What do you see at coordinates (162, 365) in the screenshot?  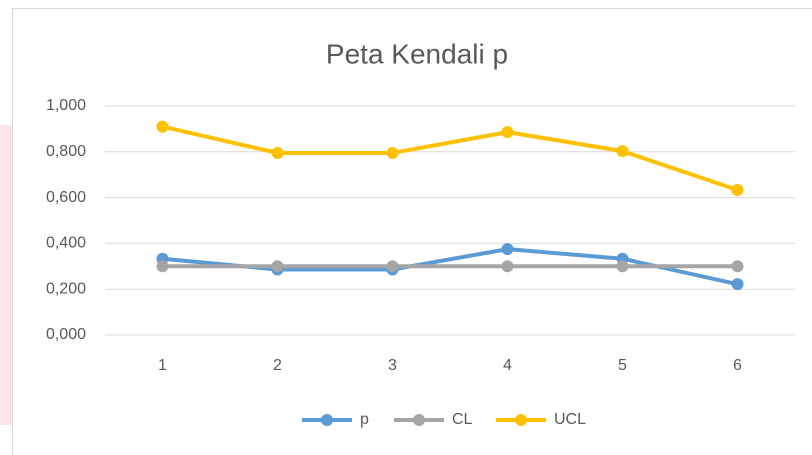 I see `x-tick-label: 1` at bounding box center [162, 365].